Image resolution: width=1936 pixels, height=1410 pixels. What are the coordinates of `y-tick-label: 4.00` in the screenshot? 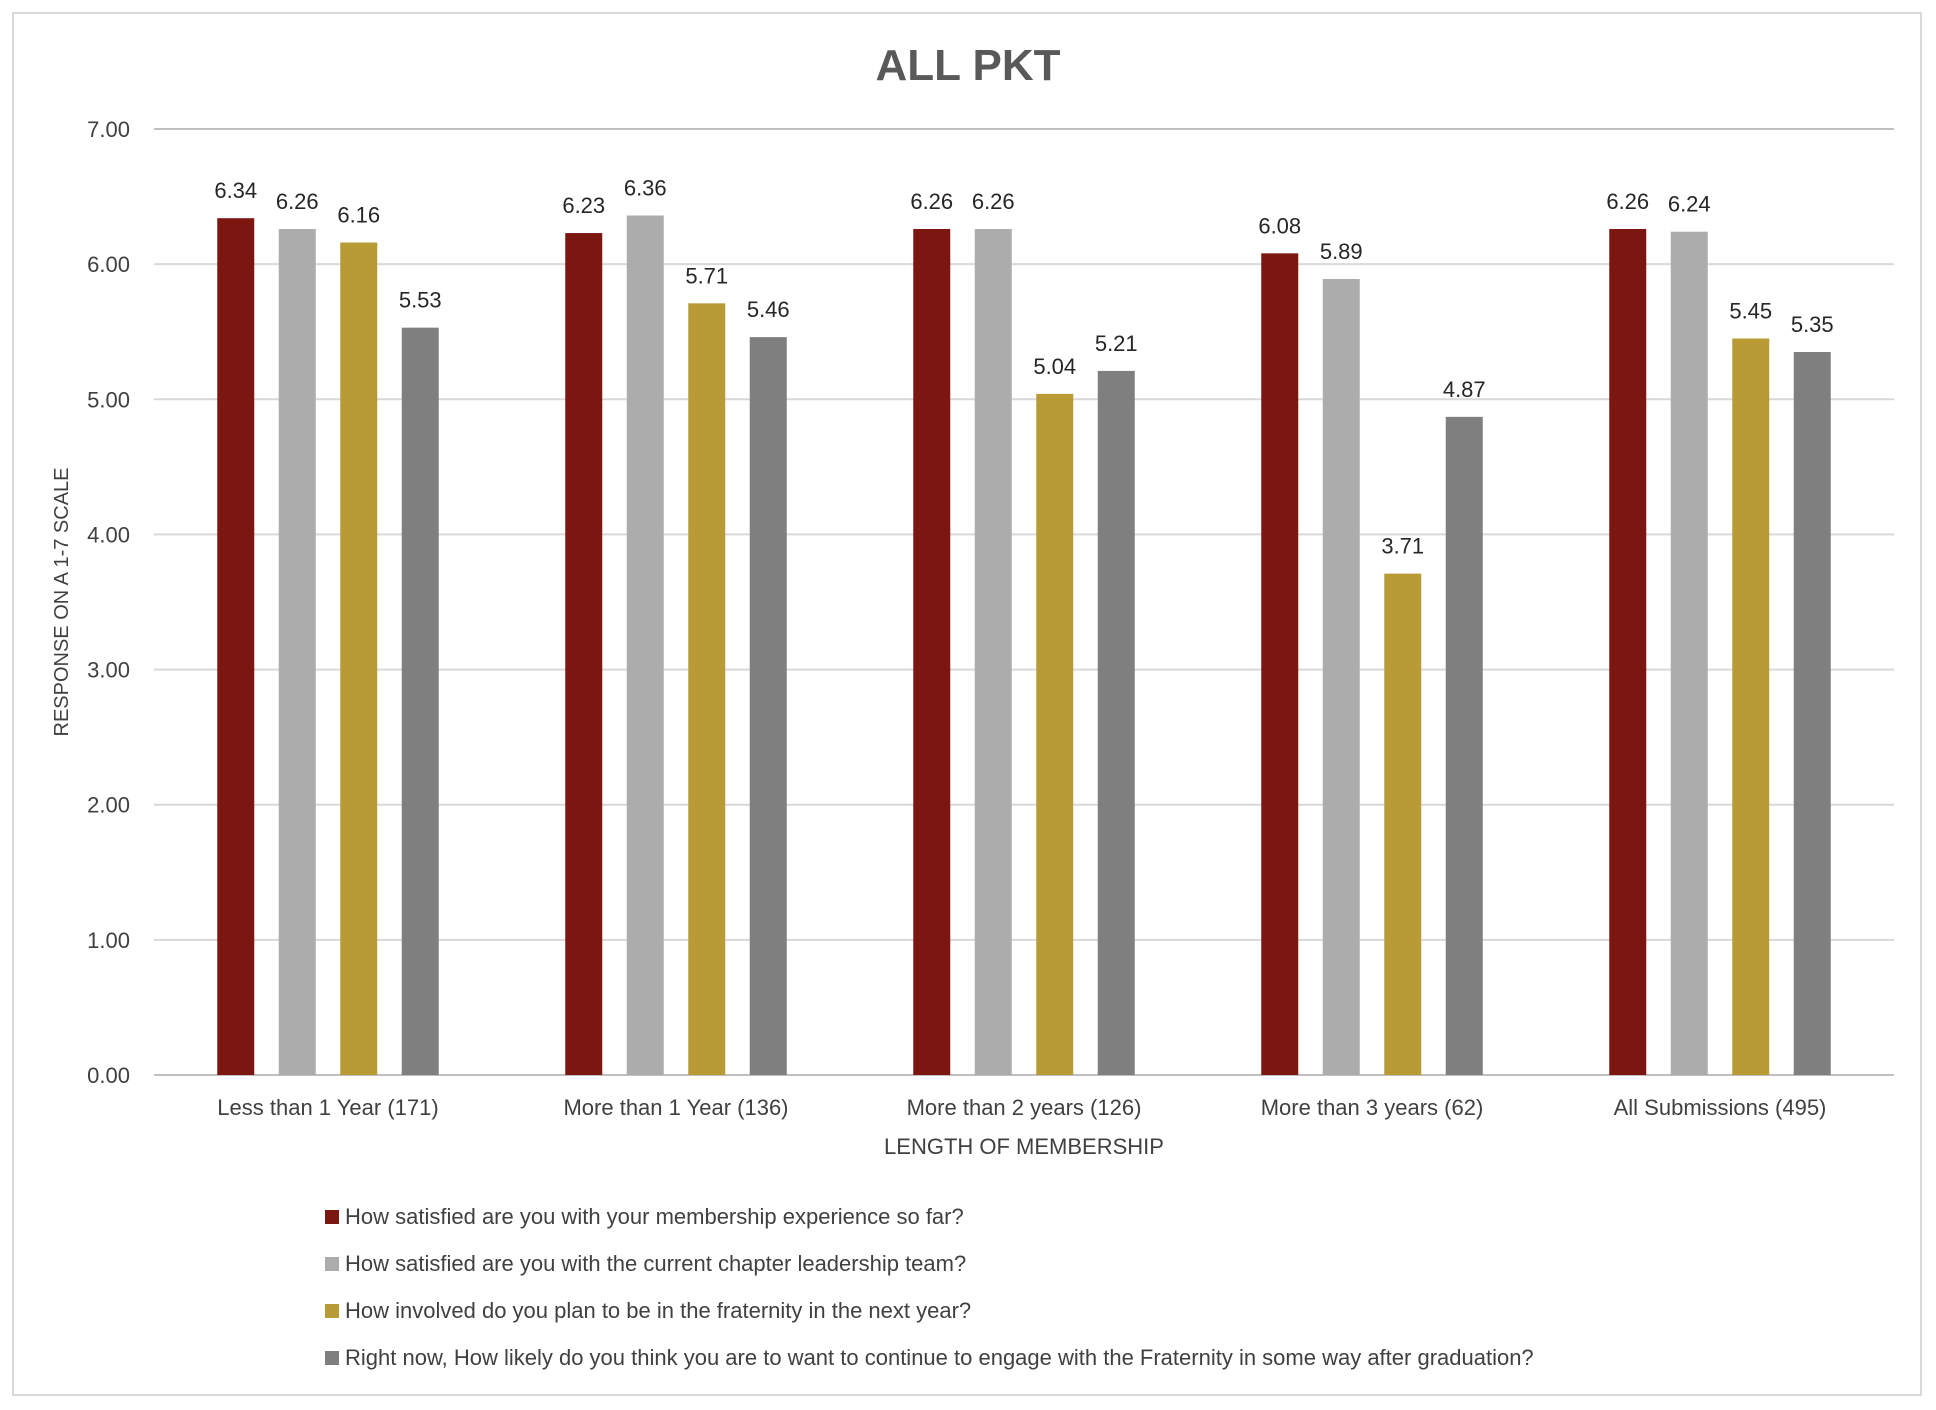 It's located at (108, 534).